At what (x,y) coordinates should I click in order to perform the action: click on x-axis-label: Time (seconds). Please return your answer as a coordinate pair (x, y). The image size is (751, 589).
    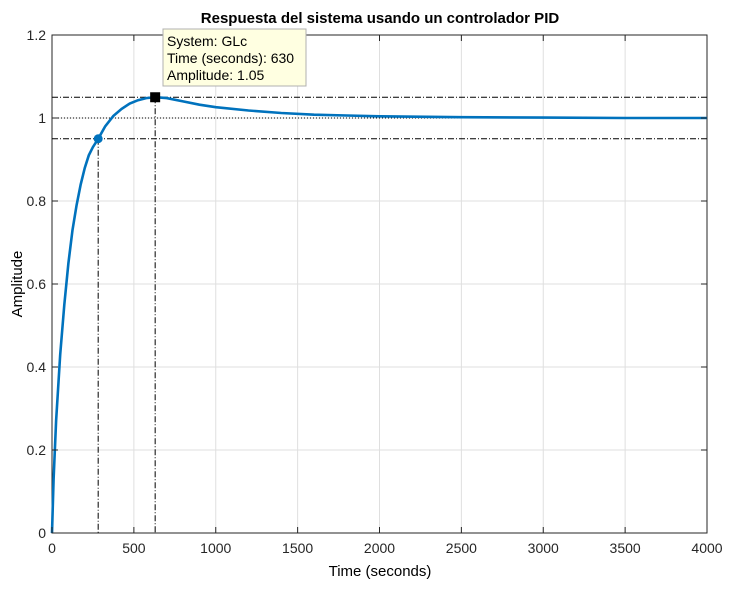
    Looking at the image, I should click on (380, 571).